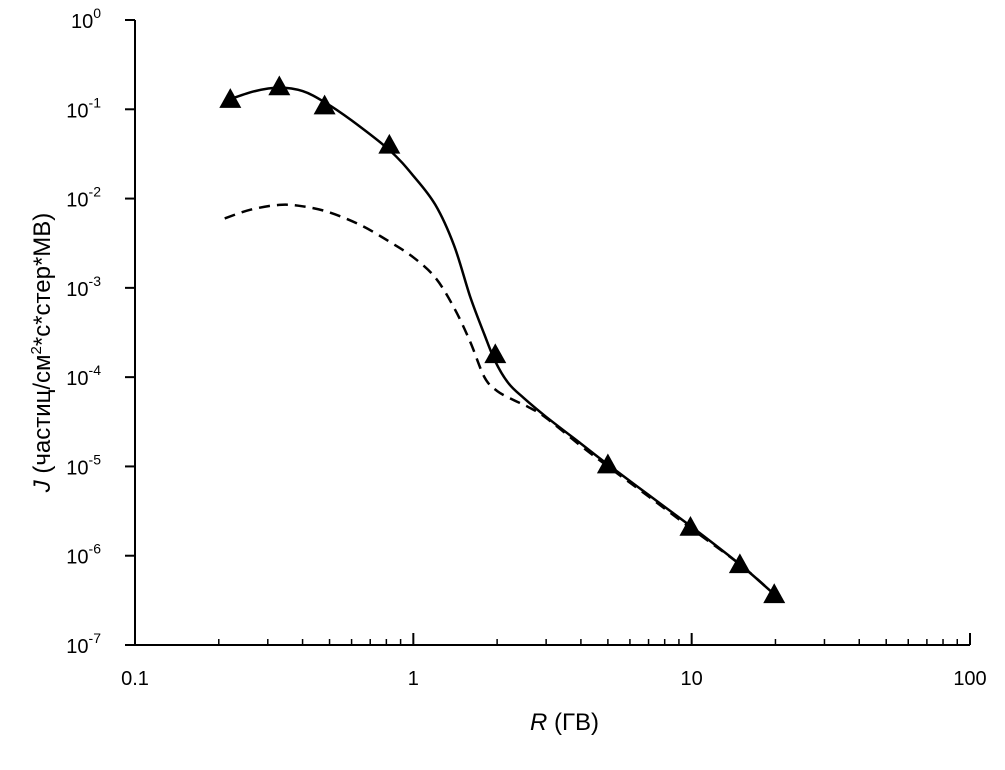 The height and width of the screenshot is (770, 1005). I want to click on x-tick-label: 10, so click(692, 679).